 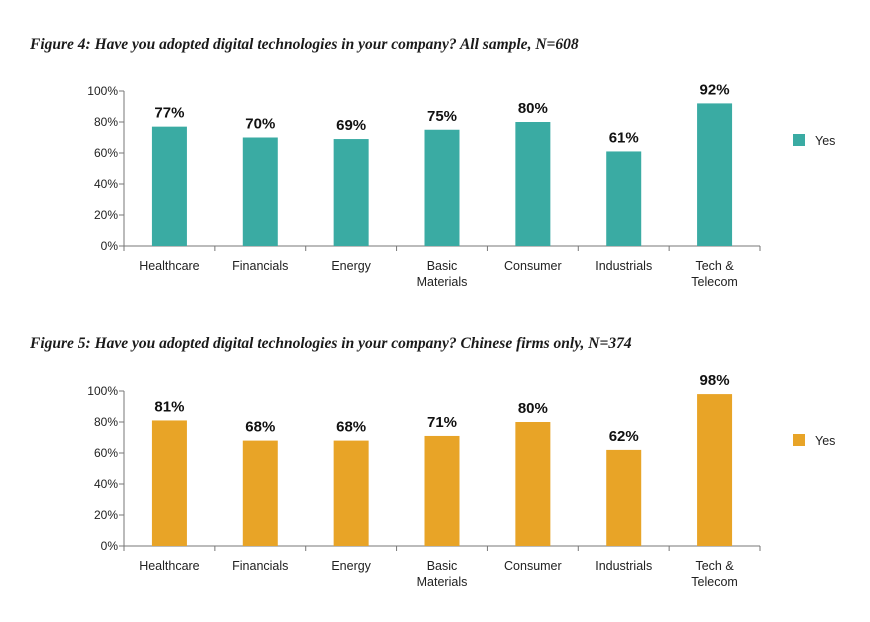 I want to click on data-label: 62%, so click(x=624, y=436).